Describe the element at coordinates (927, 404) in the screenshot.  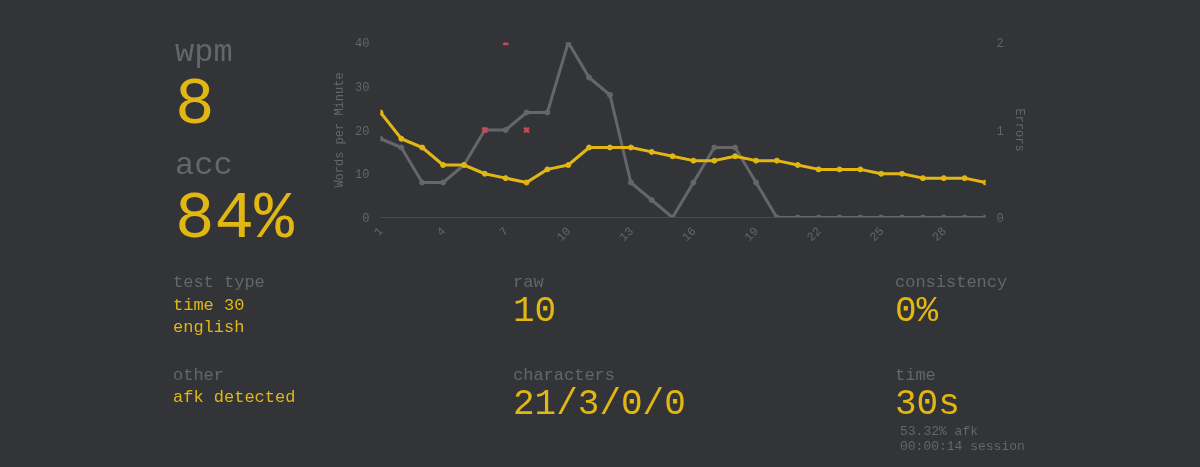
I see `text: 30s` at that location.